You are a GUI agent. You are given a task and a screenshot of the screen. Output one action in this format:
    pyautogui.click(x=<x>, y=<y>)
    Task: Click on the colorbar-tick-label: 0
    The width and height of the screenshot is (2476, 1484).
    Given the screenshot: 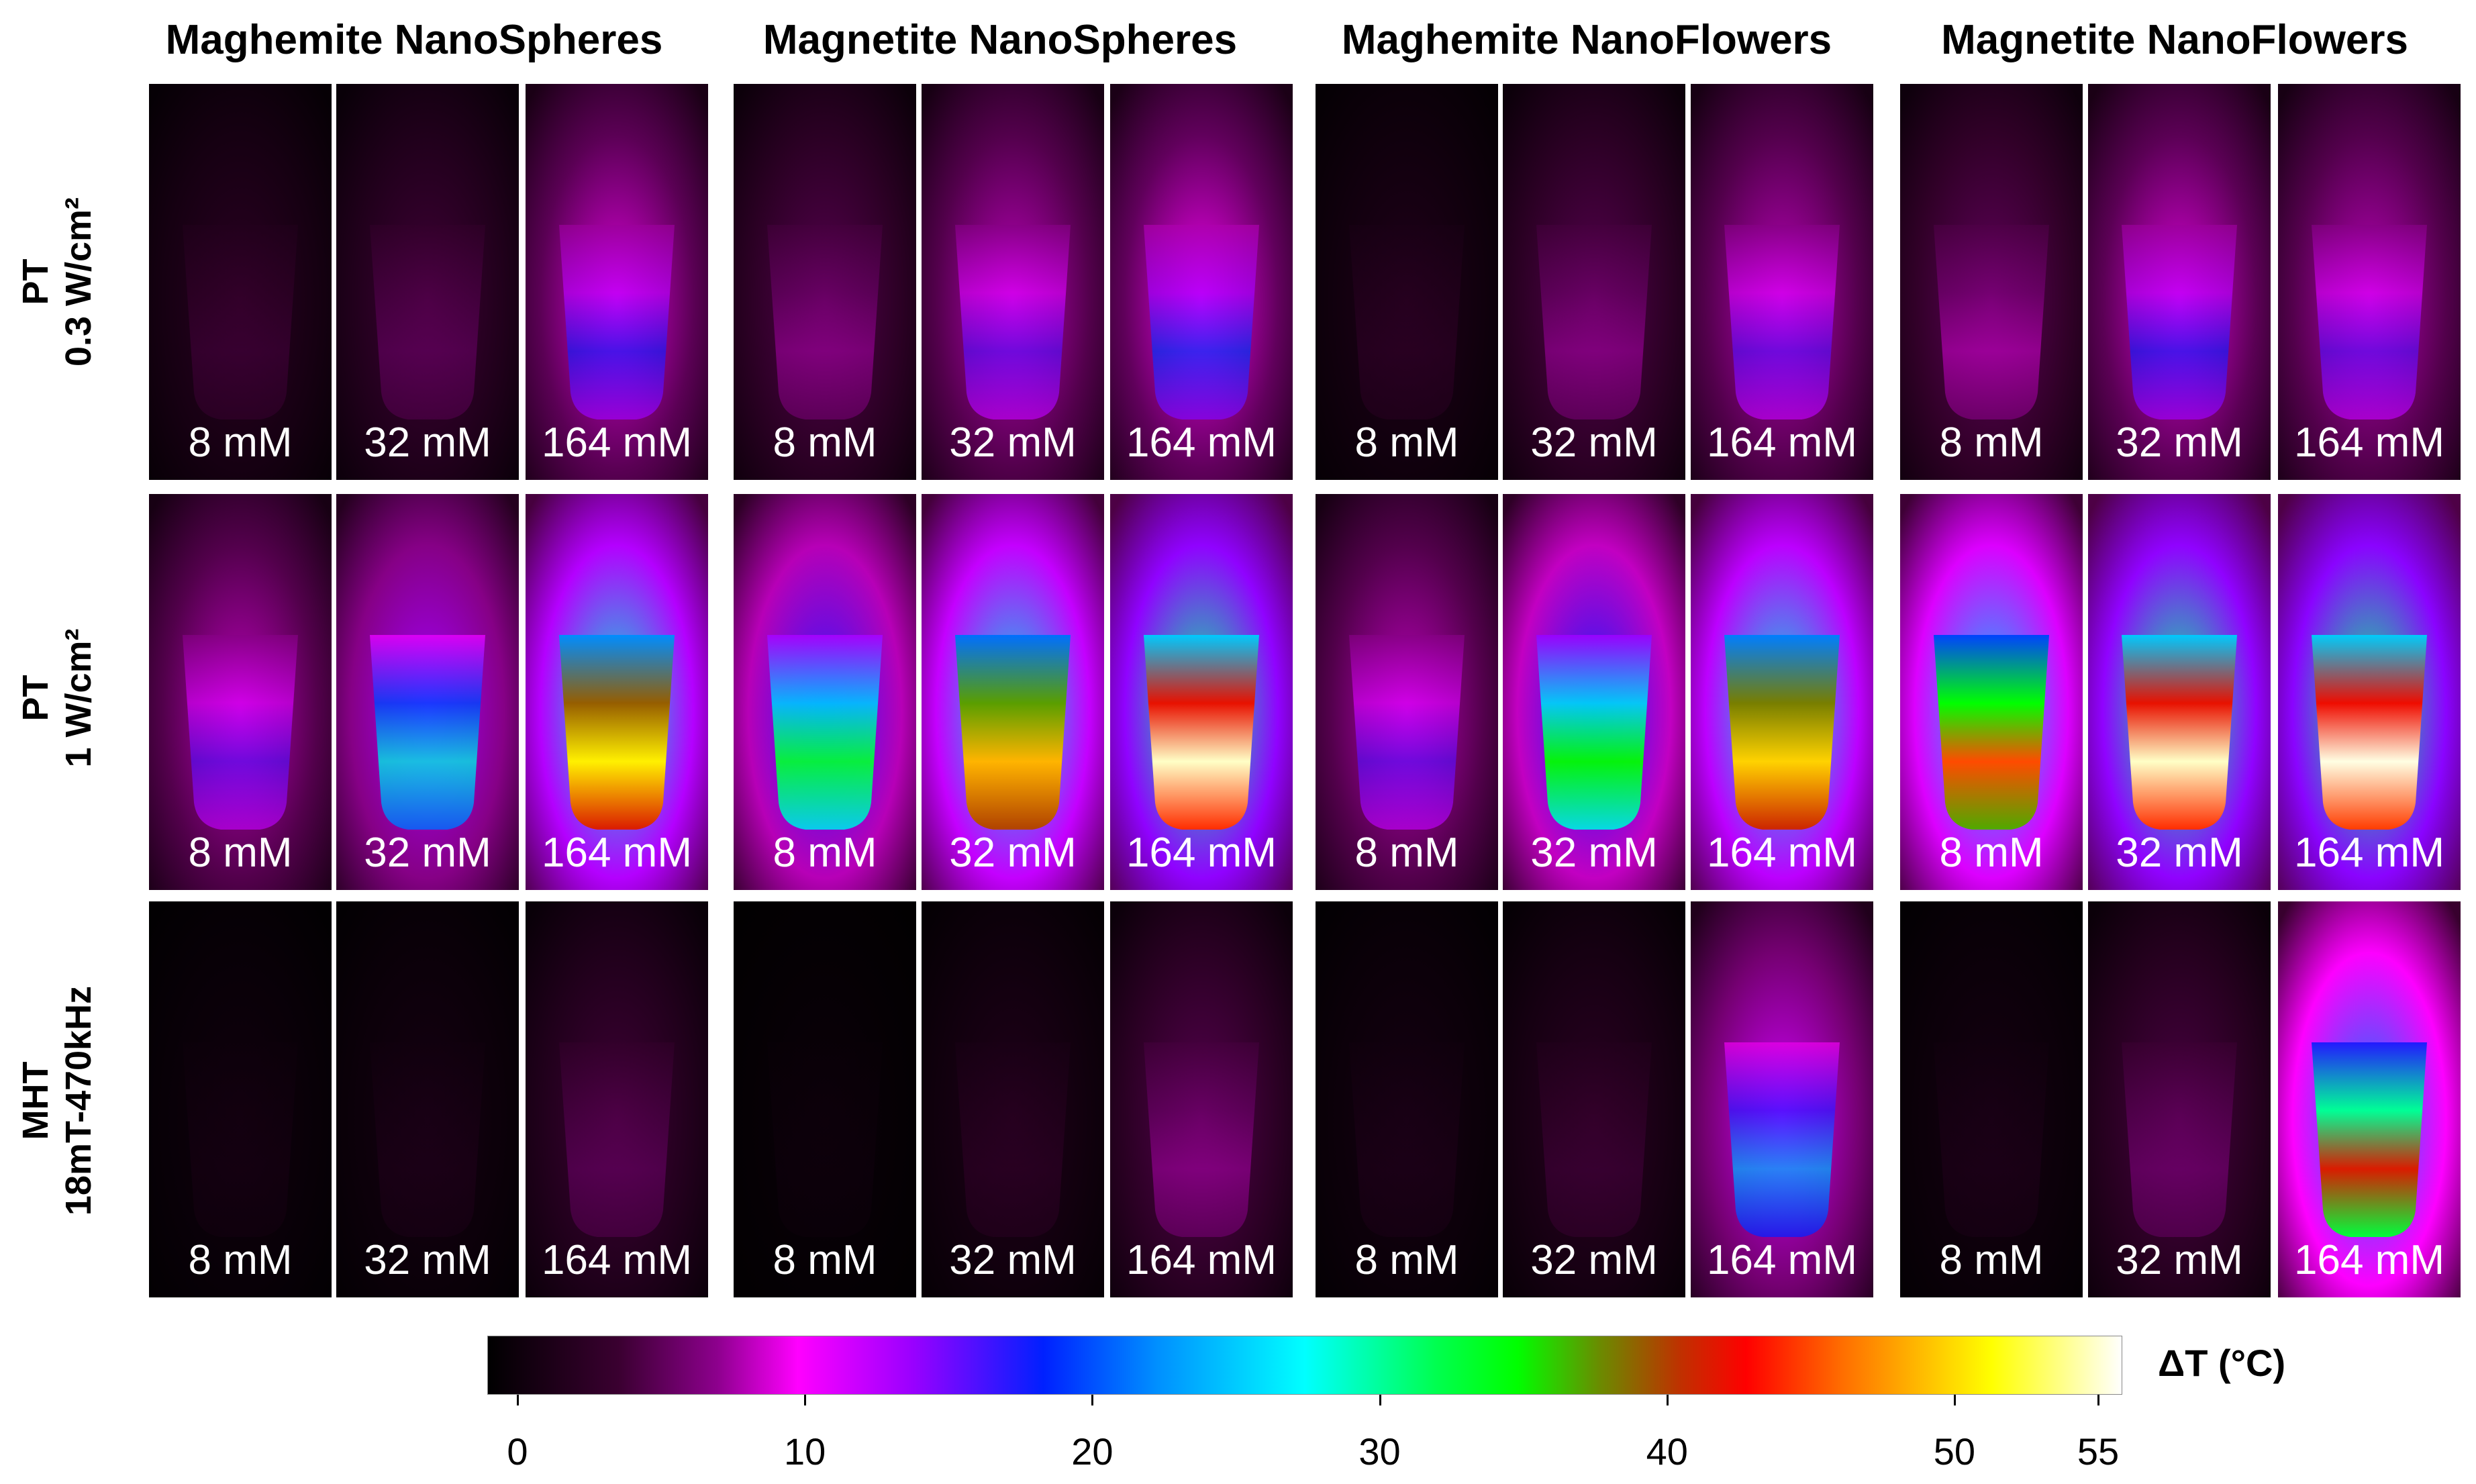 What is the action you would take?
    pyautogui.click(x=517, y=1452)
    